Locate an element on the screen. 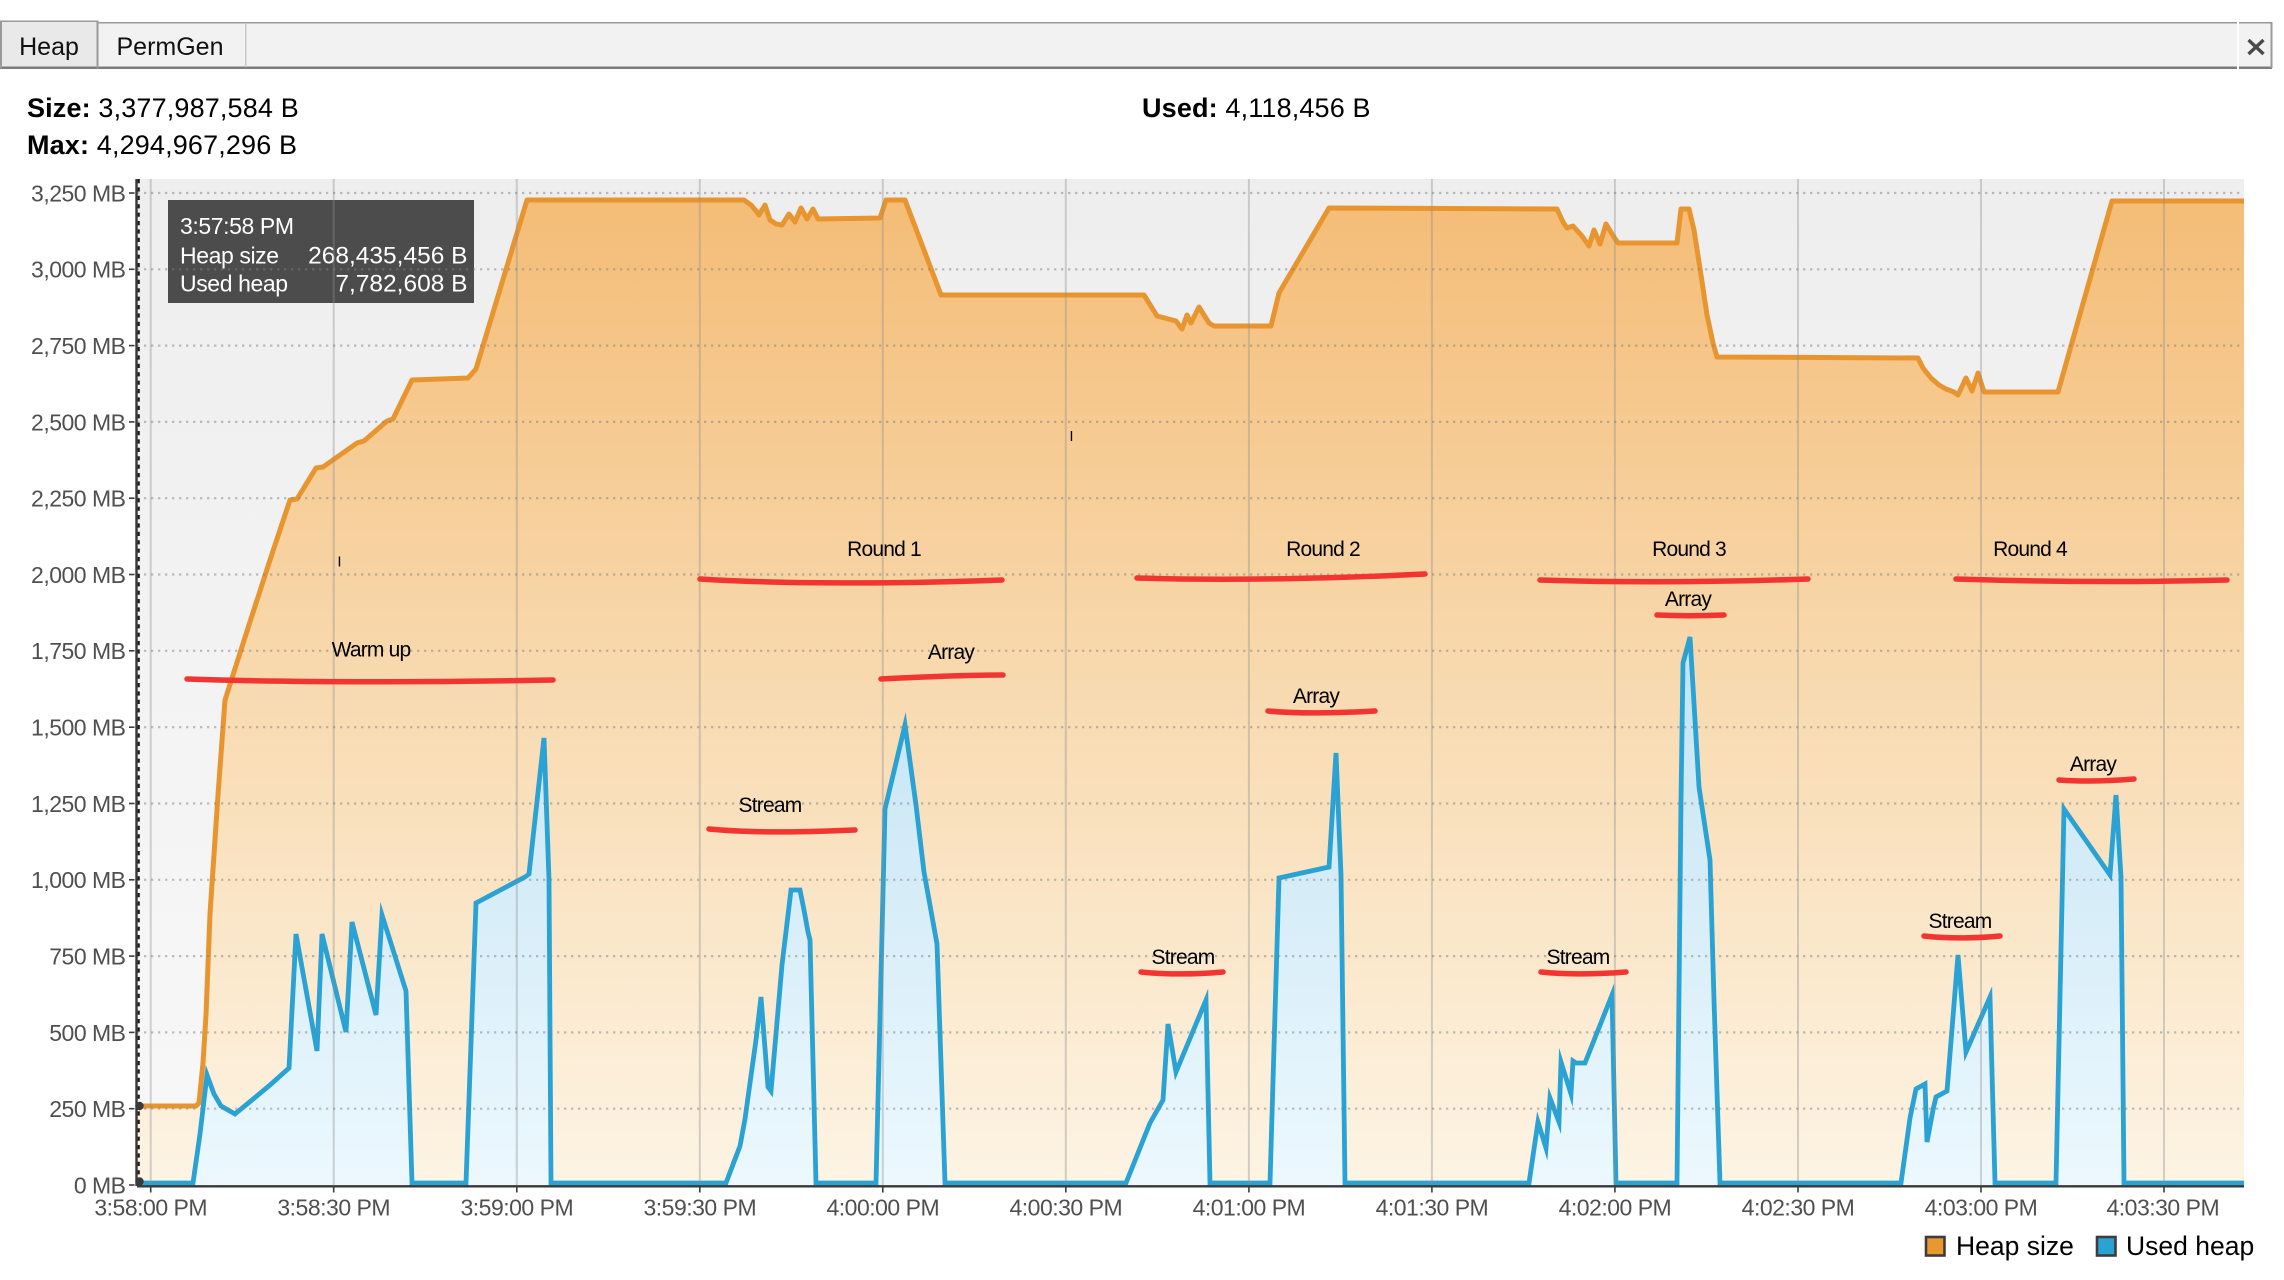 The image size is (2284, 1280). svg-text: 3:59:30 PM is located at coordinates (699, 1208).